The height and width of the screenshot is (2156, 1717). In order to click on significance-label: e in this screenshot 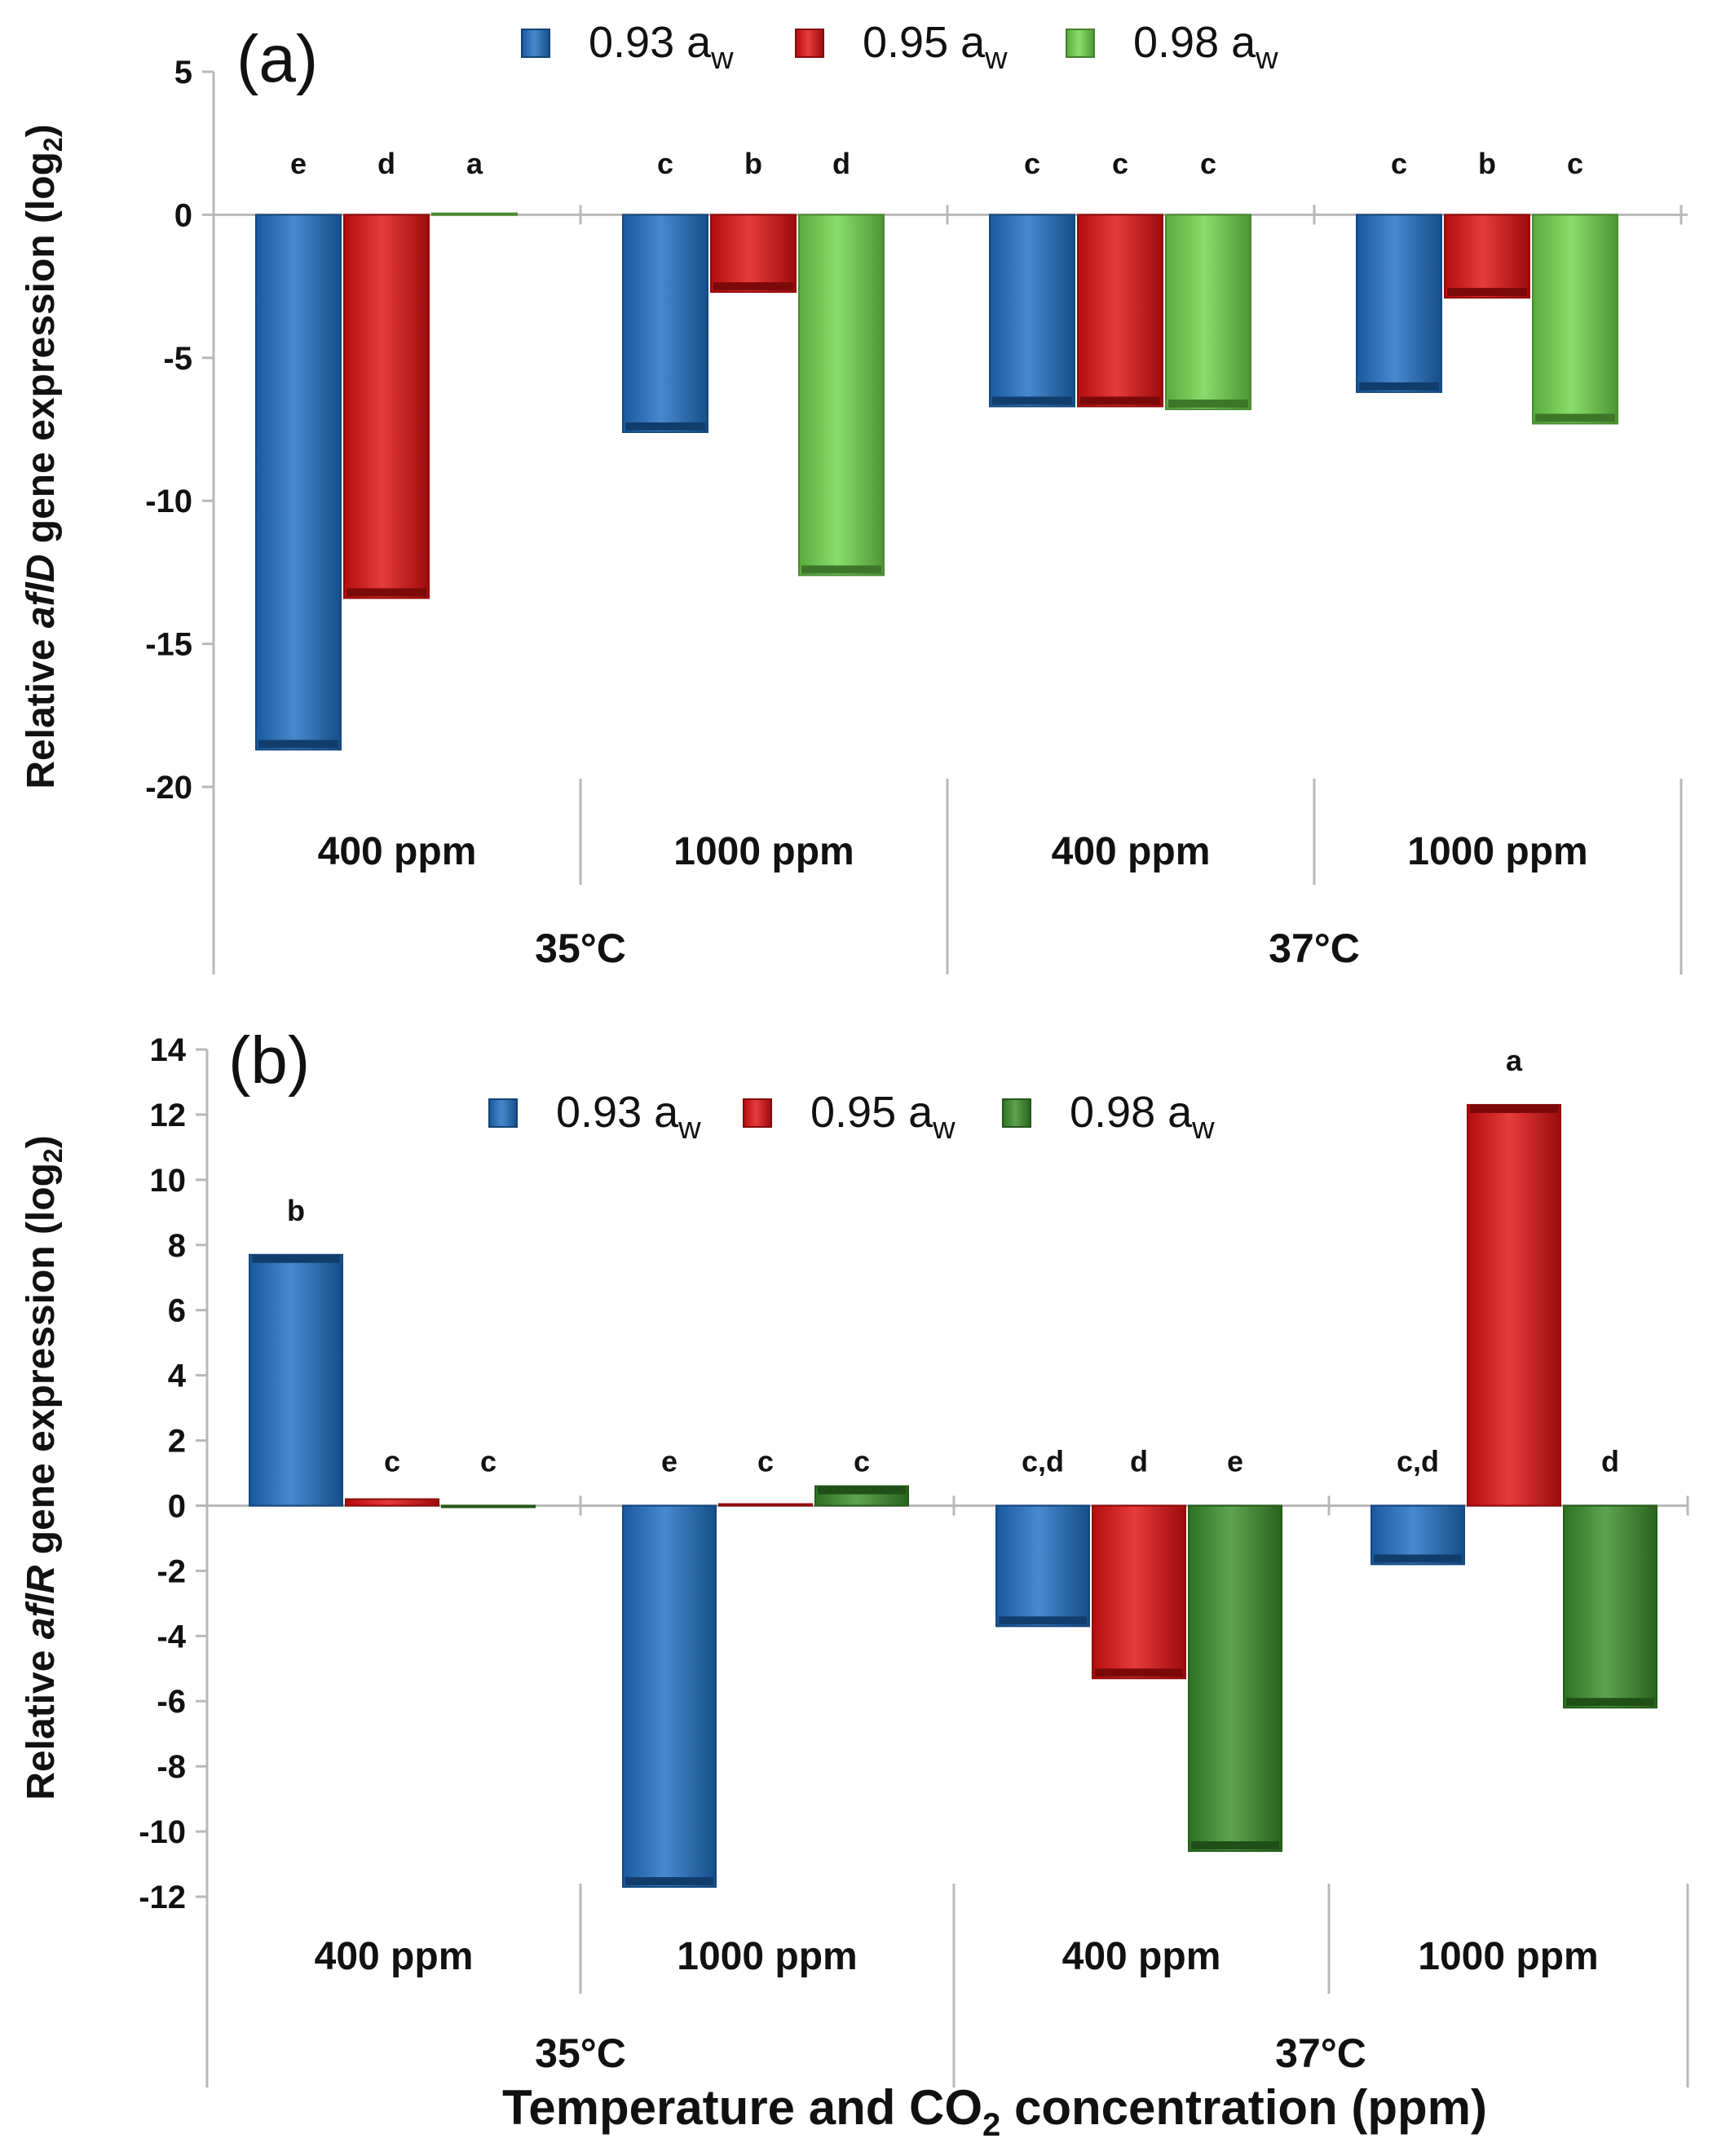, I will do `click(669, 1461)`.